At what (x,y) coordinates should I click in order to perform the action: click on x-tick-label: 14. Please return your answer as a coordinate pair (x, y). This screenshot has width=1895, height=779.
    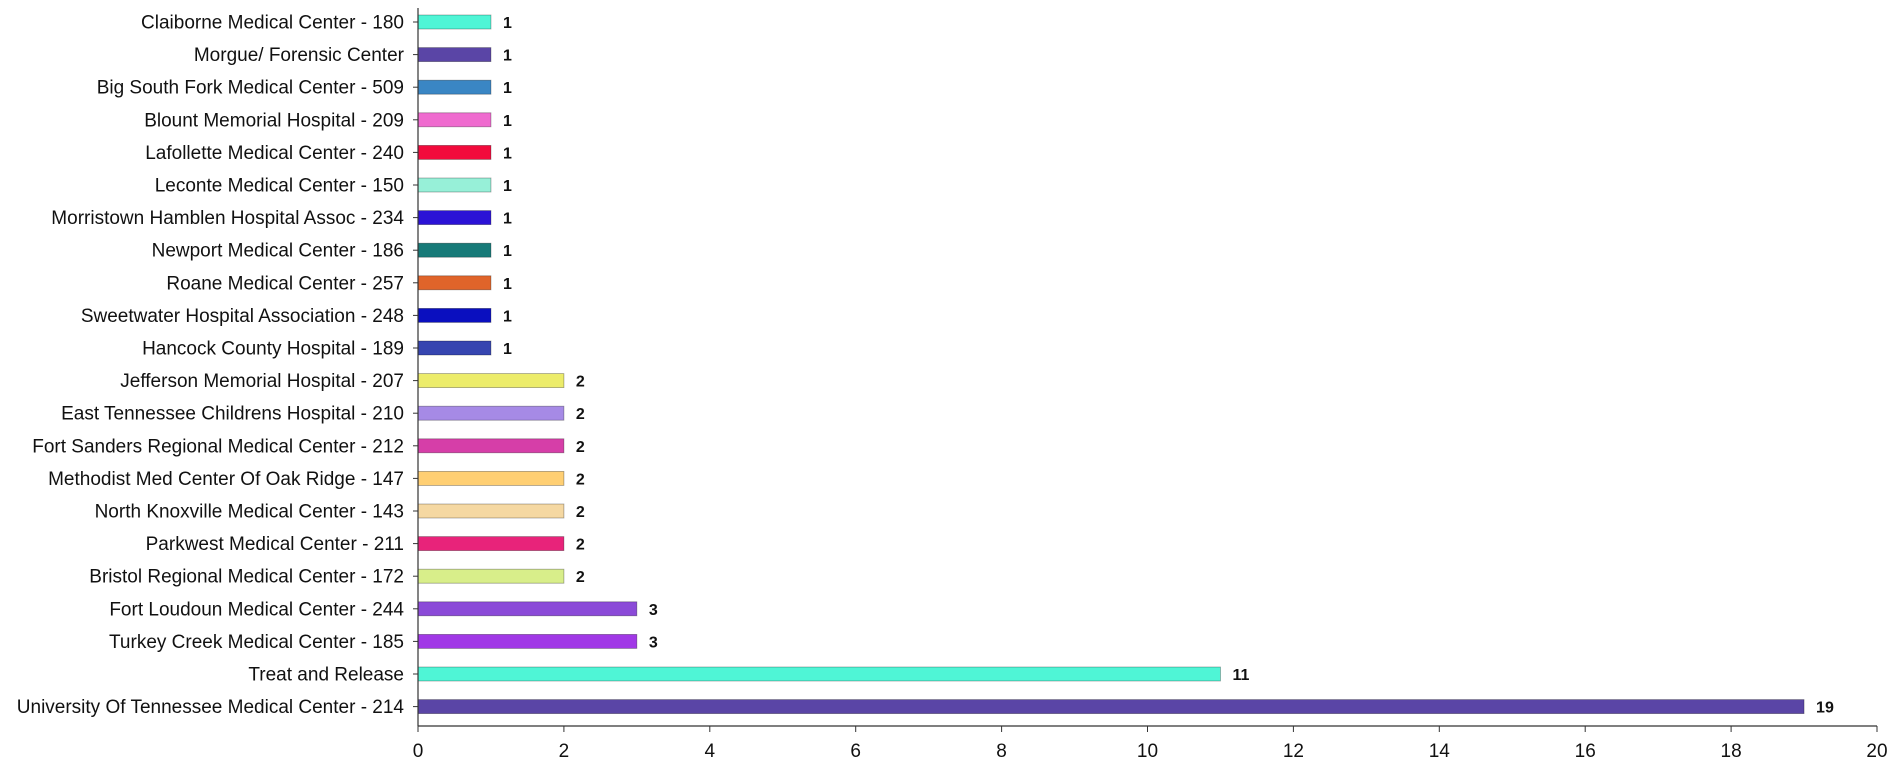
    Looking at the image, I should click on (1440, 751).